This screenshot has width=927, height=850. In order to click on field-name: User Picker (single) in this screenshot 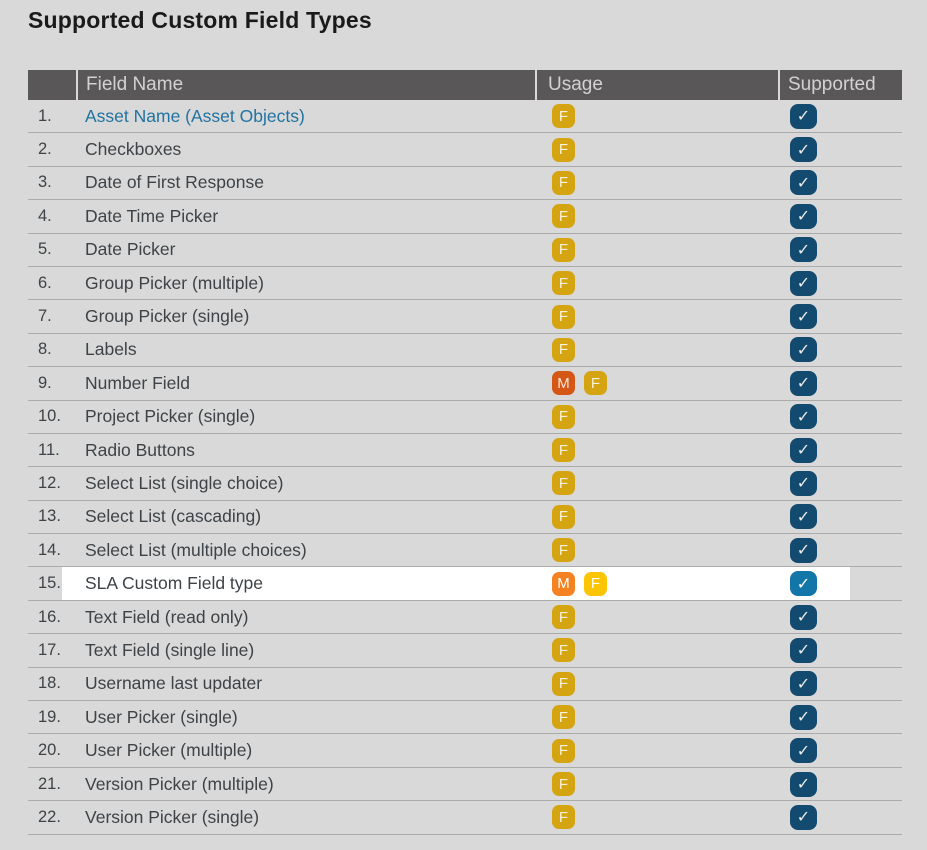, I will do `click(305, 717)`.